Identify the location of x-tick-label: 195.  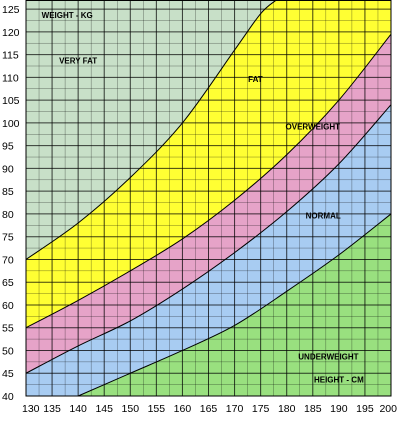
(365, 409).